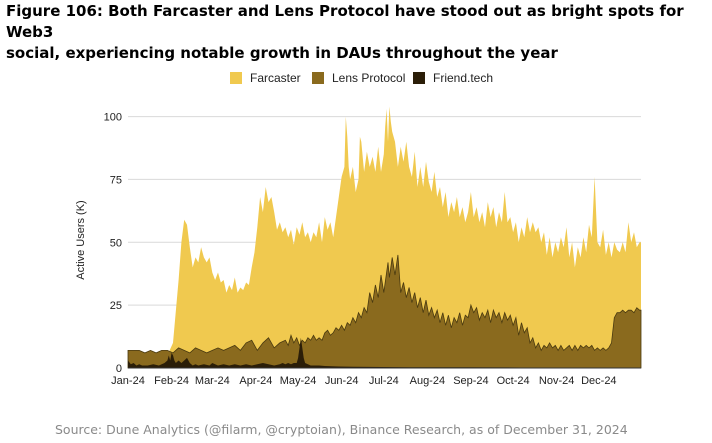  What do you see at coordinates (318, 78) in the screenshot?
I see `legend-swatch-lens-protocol` at bounding box center [318, 78].